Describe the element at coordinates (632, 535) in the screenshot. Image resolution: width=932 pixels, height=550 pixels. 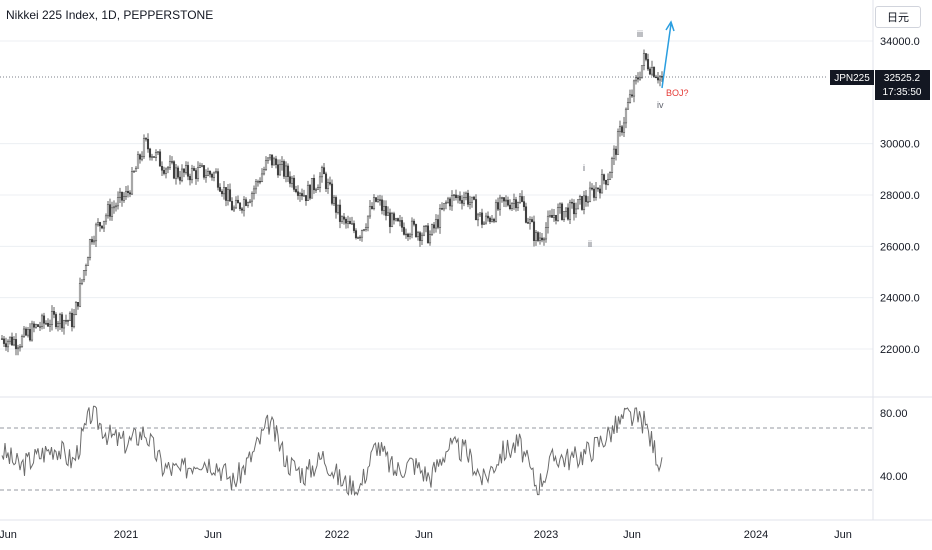
I see `time-tick-label: Jun` at that location.